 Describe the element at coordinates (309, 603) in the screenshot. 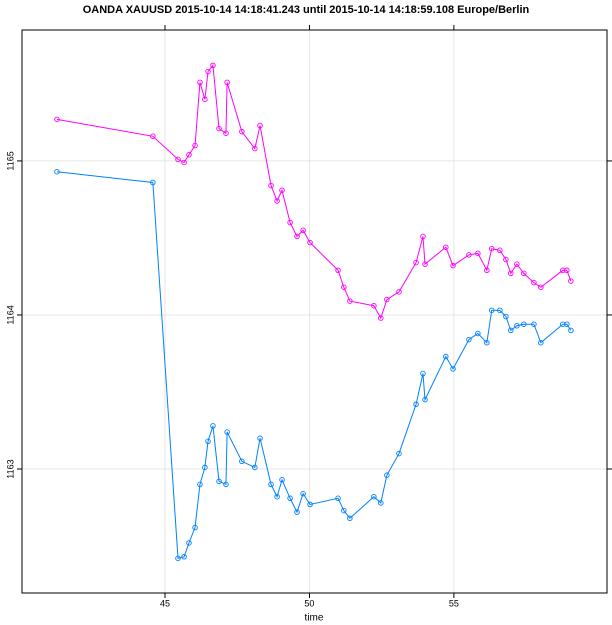

I see `x-tick-label: 50` at that location.